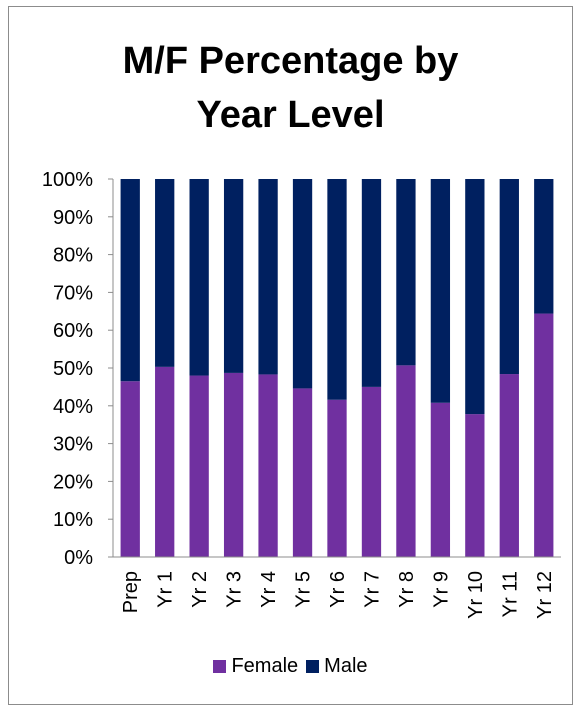  Describe the element at coordinates (235, 589) in the screenshot. I see `x-tick-label: Yr 3` at that location.